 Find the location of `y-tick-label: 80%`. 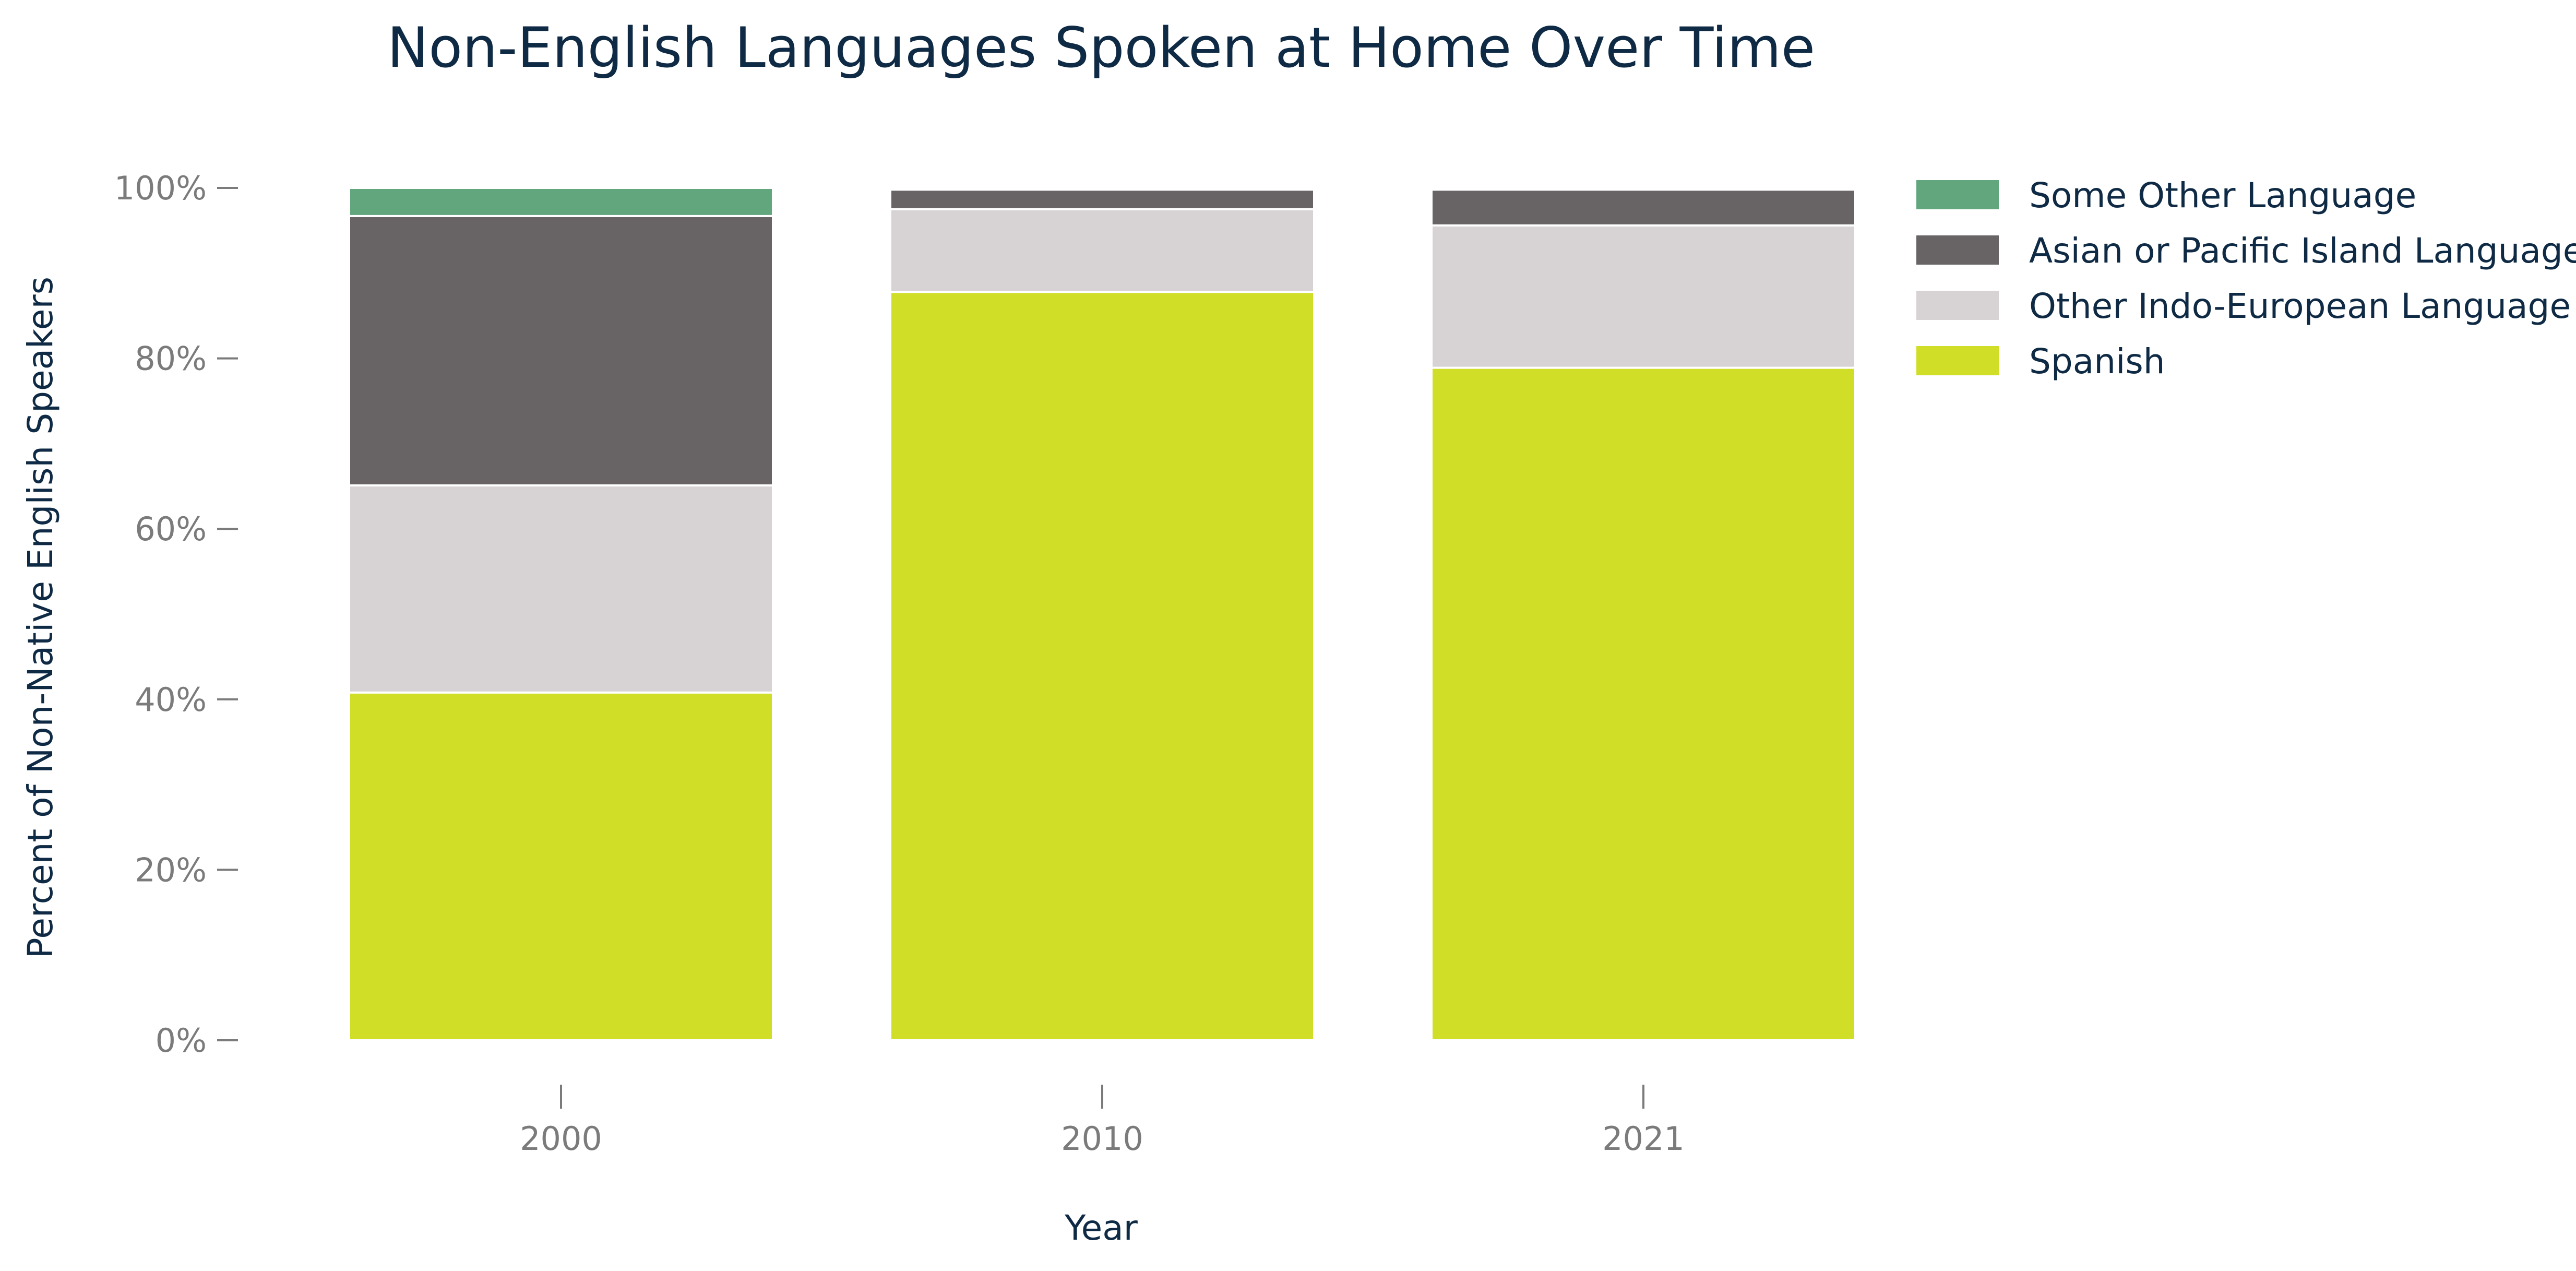

y-tick-label: 80% is located at coordinates (171, 359).